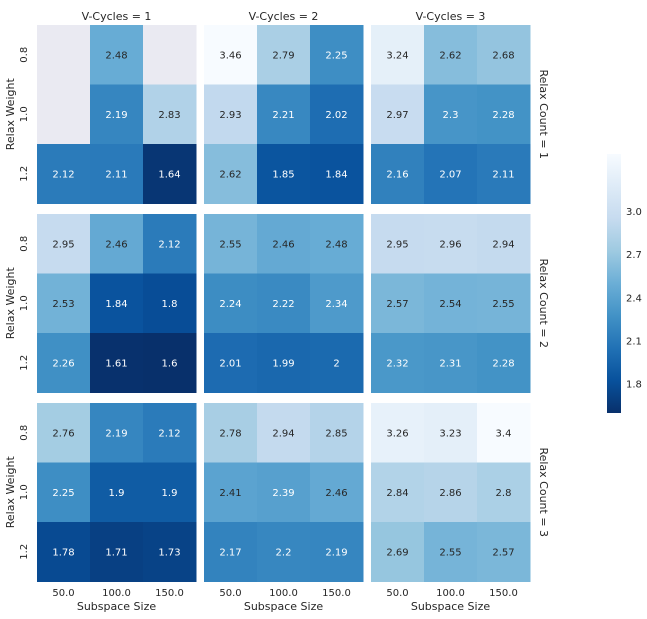 The height and width of the screenshot is (619, 647). Describe the element at coordinates (170, 55) in the screenshot. I see `heatmap-cell-missing` at that location.